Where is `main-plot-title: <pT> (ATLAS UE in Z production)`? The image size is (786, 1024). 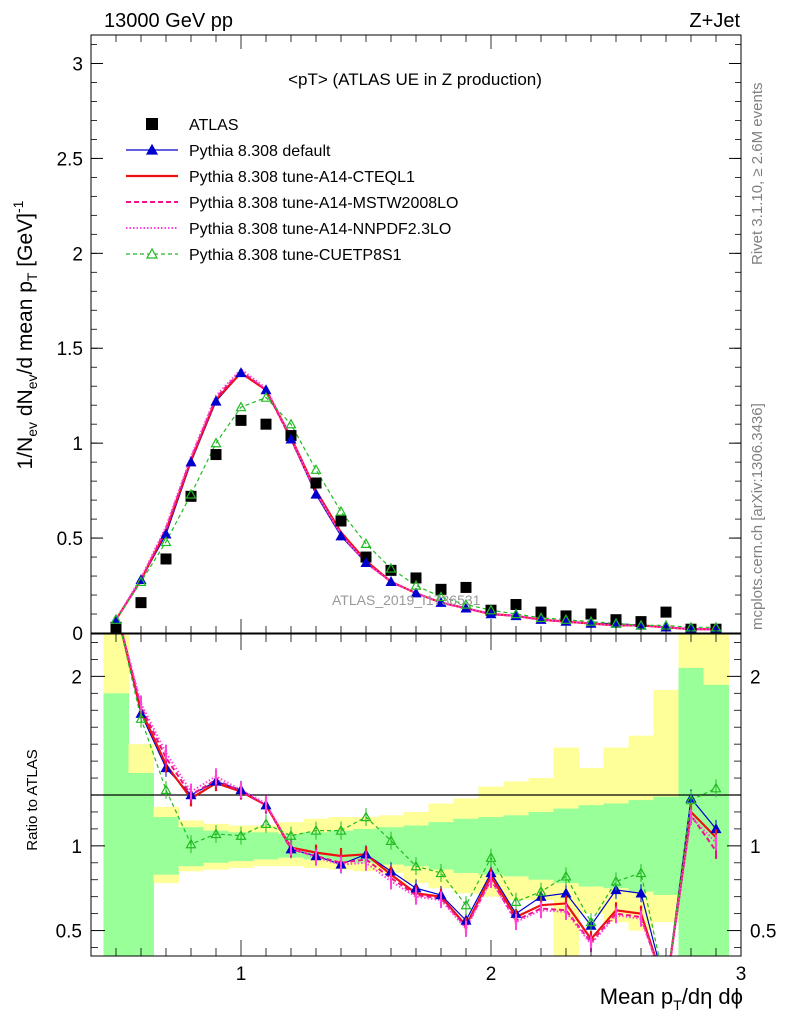
main-plot-title: <pT> (ATLAS UE in Z production) is located at coordinates (415, 79).